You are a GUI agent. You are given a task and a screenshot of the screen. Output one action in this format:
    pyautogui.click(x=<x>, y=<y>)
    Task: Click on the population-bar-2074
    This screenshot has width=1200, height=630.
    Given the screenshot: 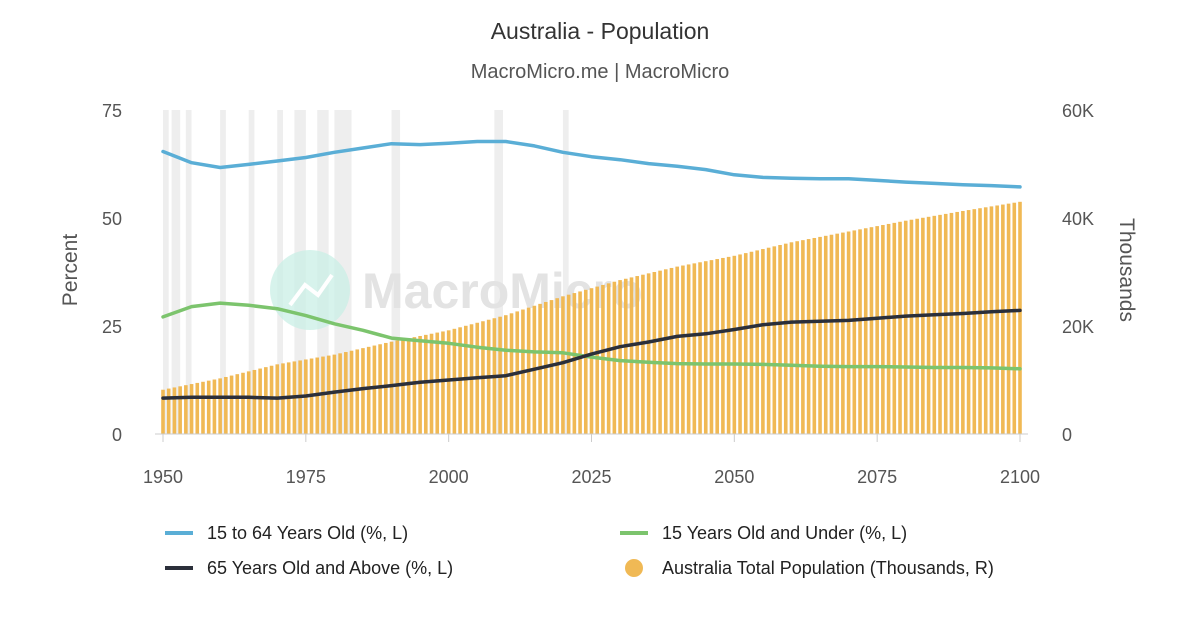 What is the action you would take?
    pyautogui.click(x=871, y=330)
    